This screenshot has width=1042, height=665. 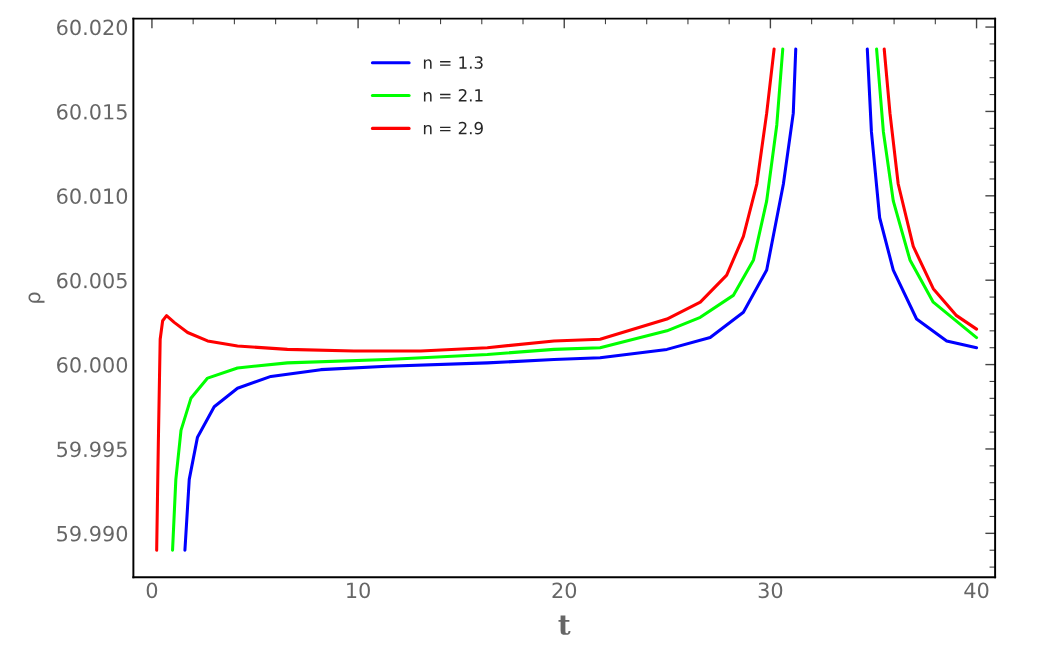 What do you see at coordinates (770, 590) in the screenshot?
I see `x-tick-label: 30` at bounding box center [770, 590].